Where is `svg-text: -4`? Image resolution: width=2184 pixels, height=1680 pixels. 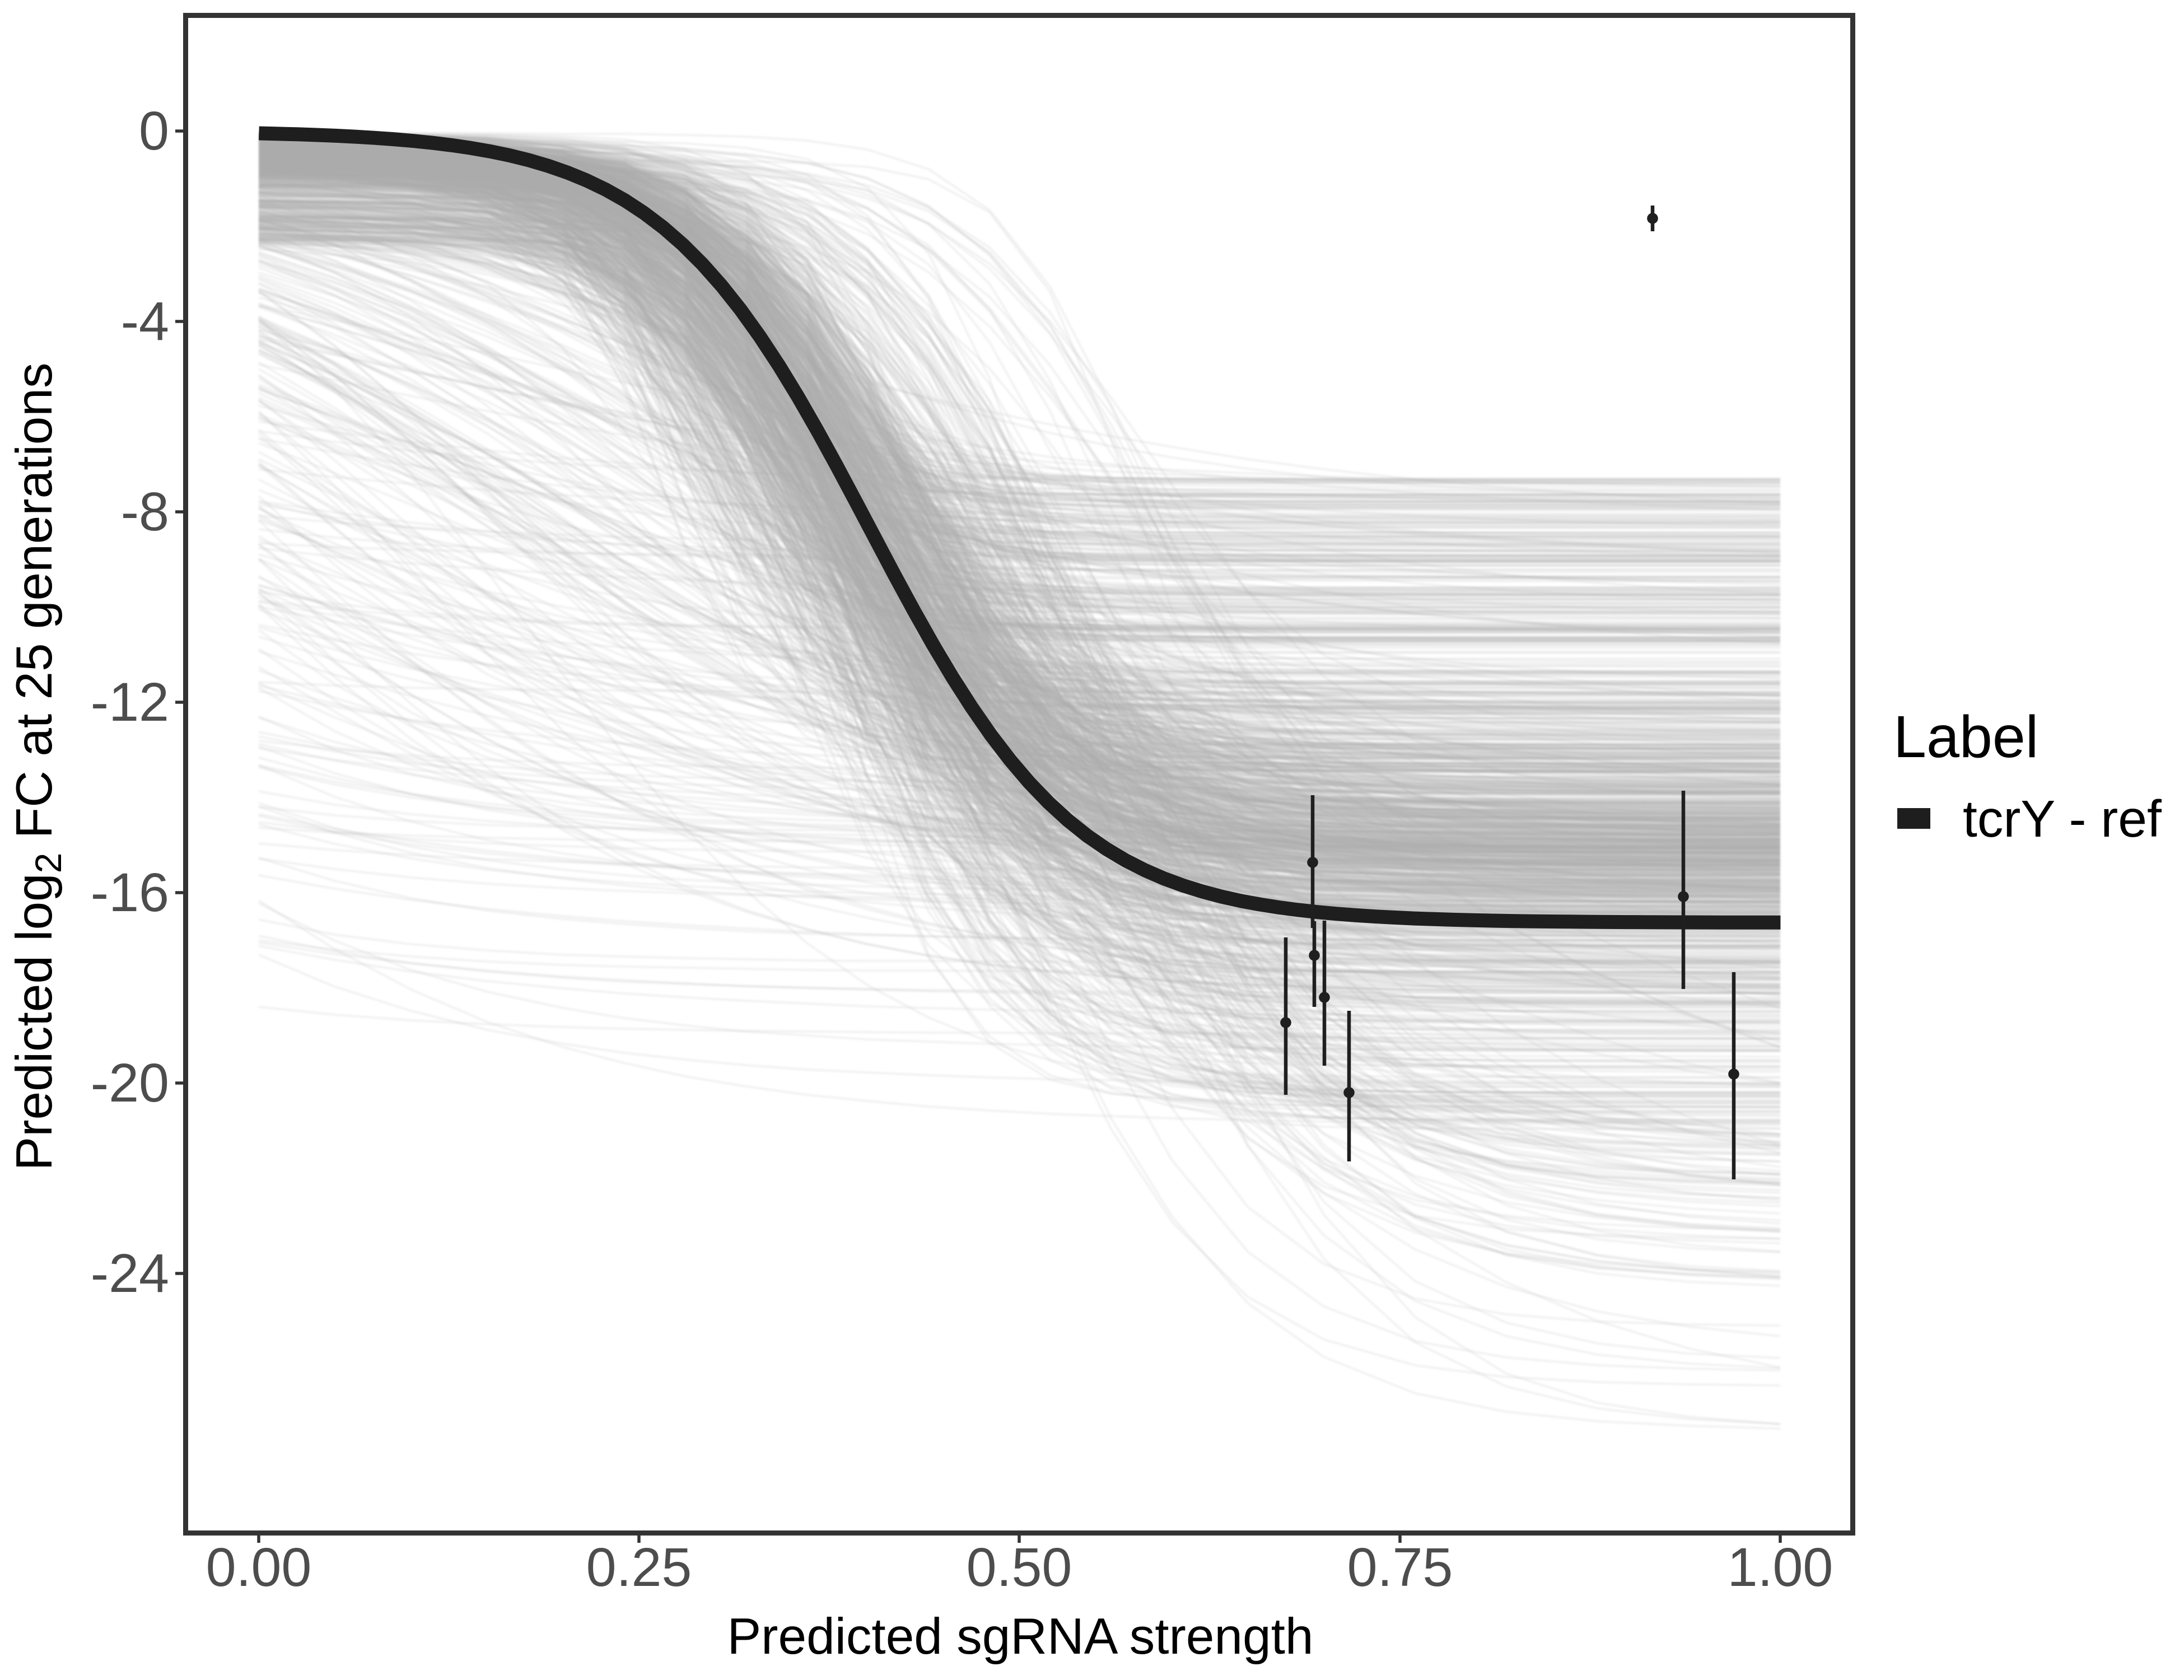
svg-text: -4 is located at coordinates (145, 322).